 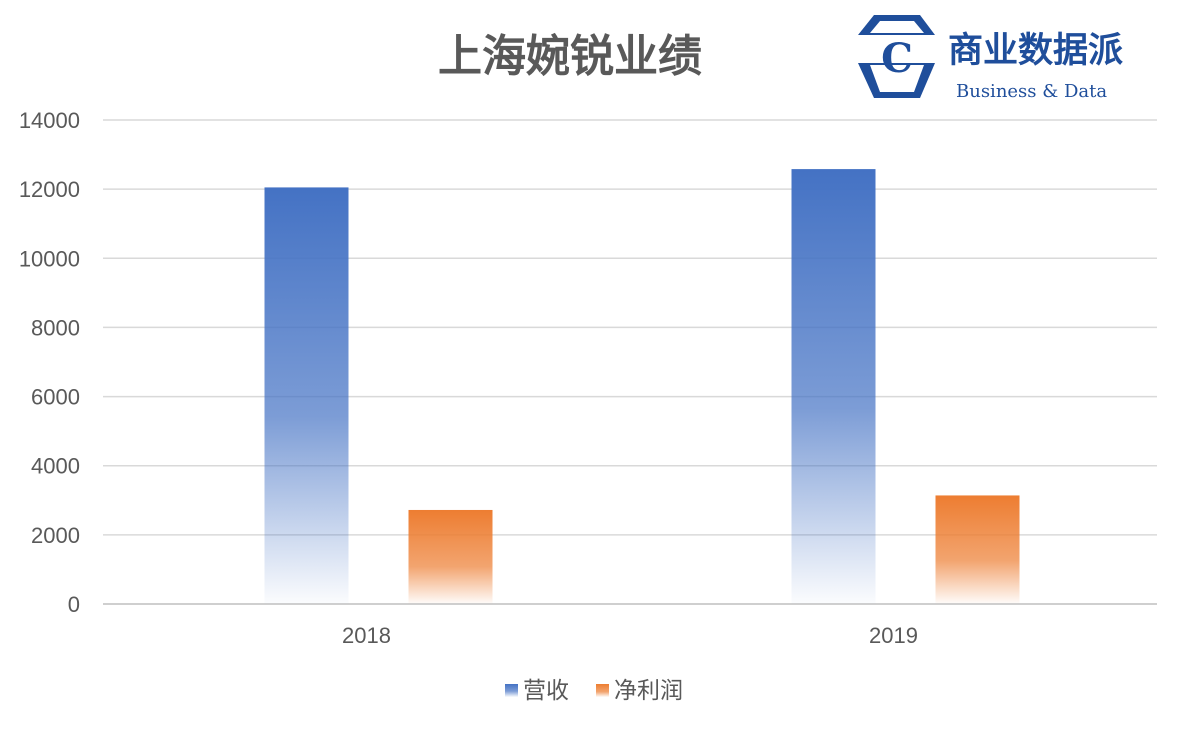 What do you see at coordinates (55, 327) in the screenshot?
I see `y-tick-label: 8000` at bounding box center [55, 327].